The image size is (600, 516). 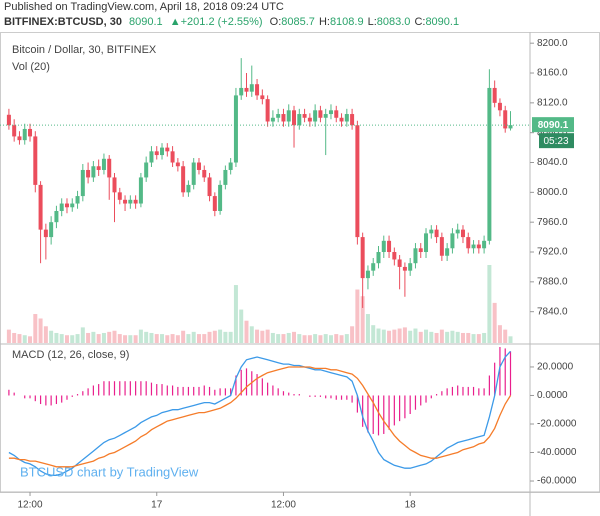 What do you see at coordinates (557, 452) in the screenshot?
I see `y-tick-label: -40.0000` at bounding box center [557, 452].